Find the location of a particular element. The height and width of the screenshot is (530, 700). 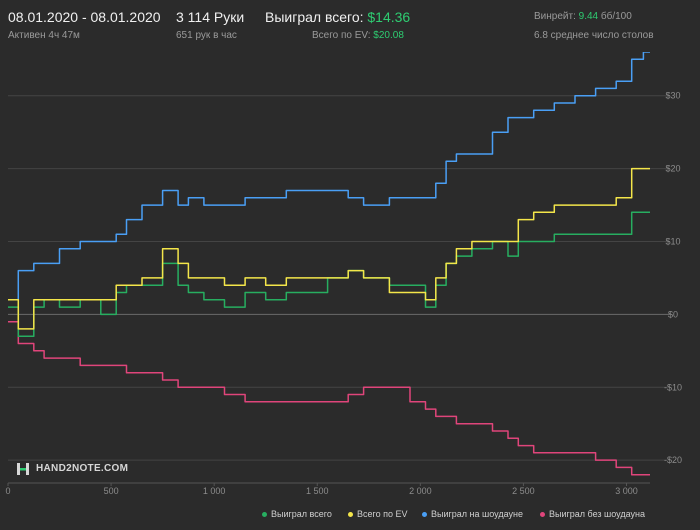

y-tick-label-5: $30 is located at coordinates (672, 96).